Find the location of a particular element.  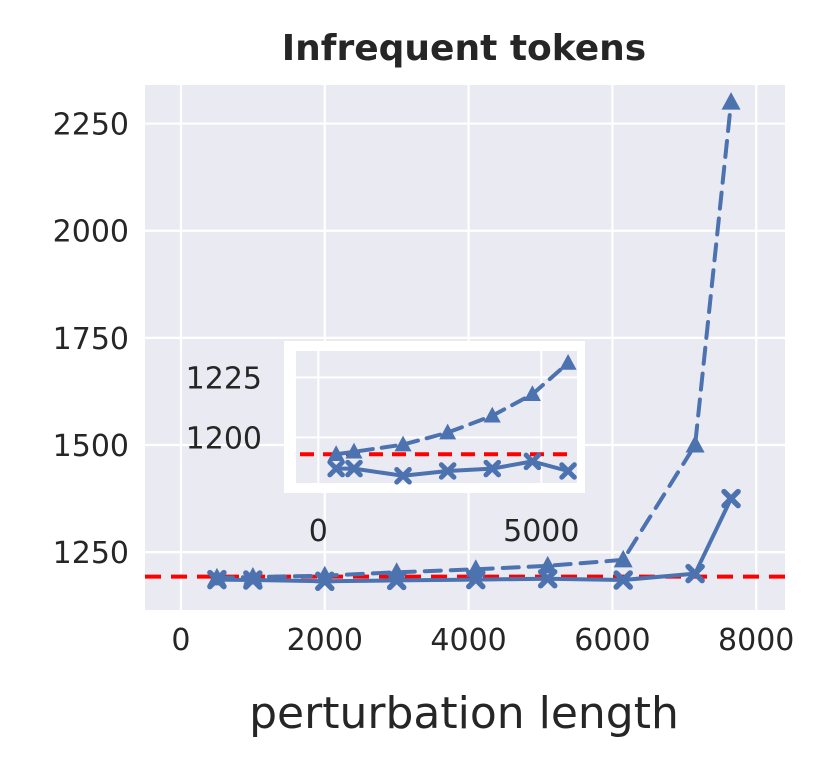

main-x-tick-label: 8000 is located at coordinates (756, 640).